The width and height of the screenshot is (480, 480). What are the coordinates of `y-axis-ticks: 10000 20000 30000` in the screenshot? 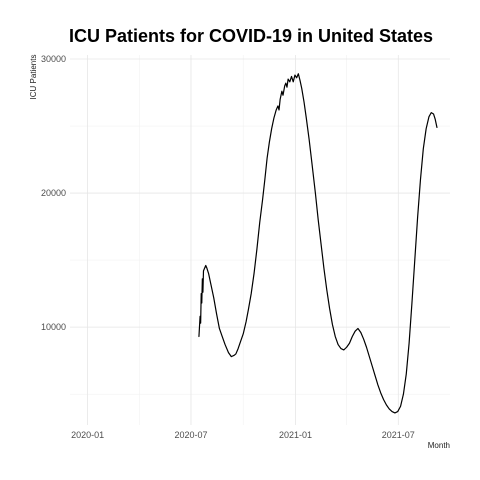 It's located at (53, 193).